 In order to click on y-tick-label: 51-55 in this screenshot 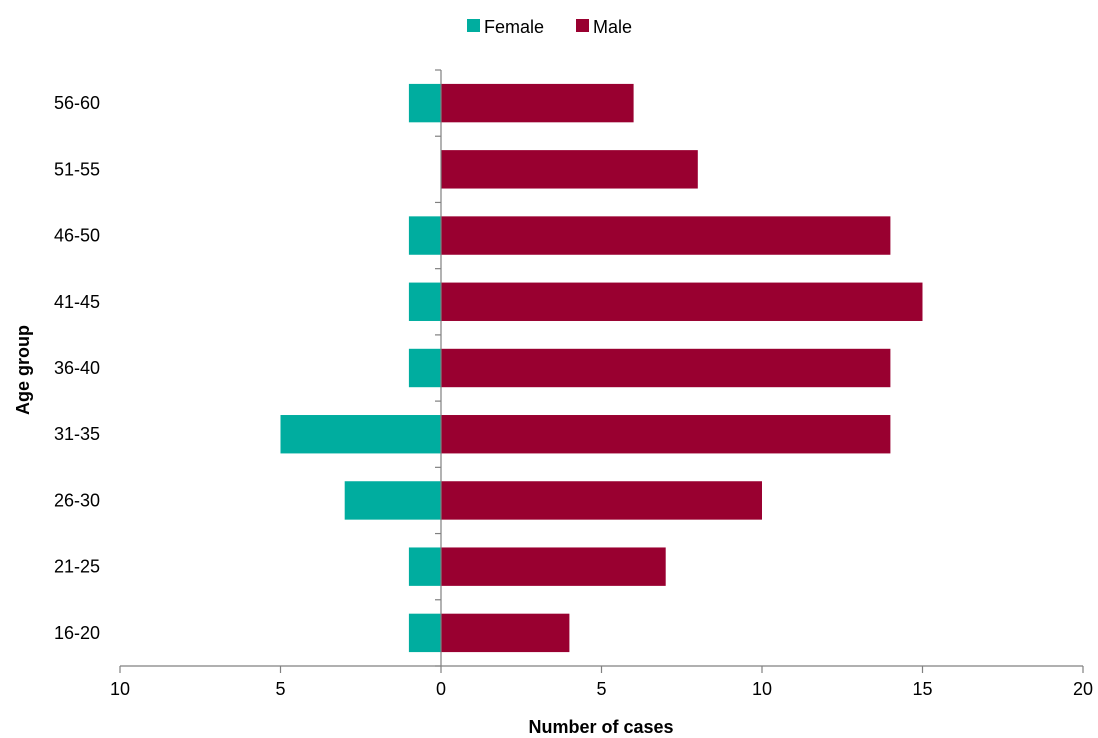, I will do `click(77, 169)`.